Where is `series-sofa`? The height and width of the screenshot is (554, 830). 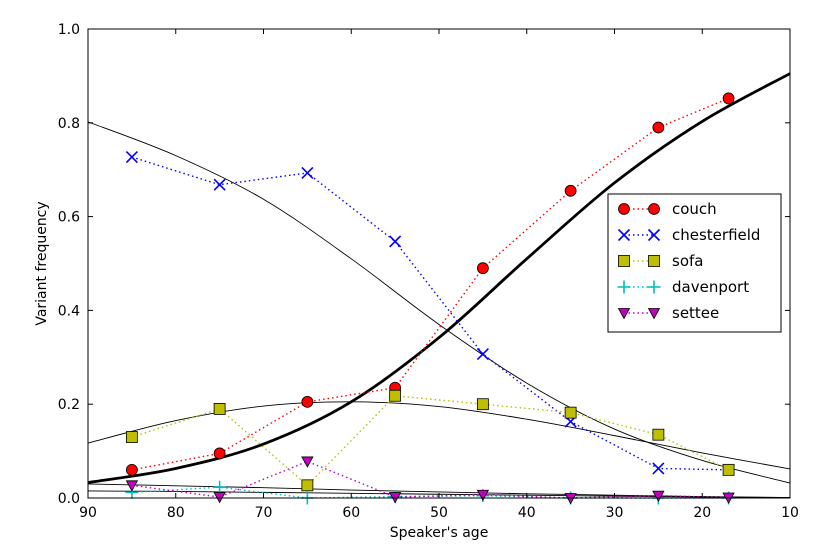 series-sofa is located at coordinates (430, 440).